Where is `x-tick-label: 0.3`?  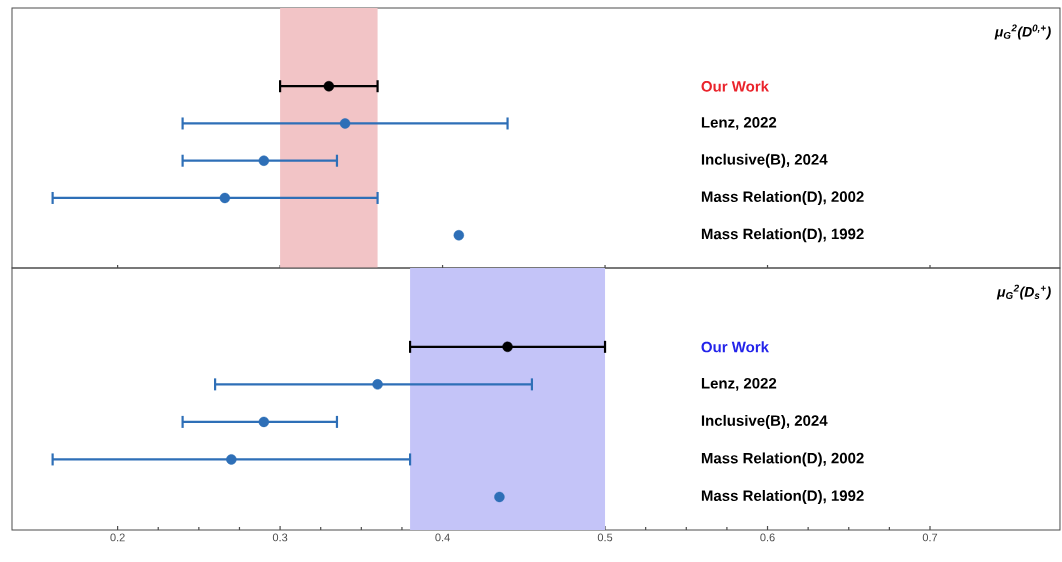
x-tick-label: 0.3 is located at coordinates (280, 537).